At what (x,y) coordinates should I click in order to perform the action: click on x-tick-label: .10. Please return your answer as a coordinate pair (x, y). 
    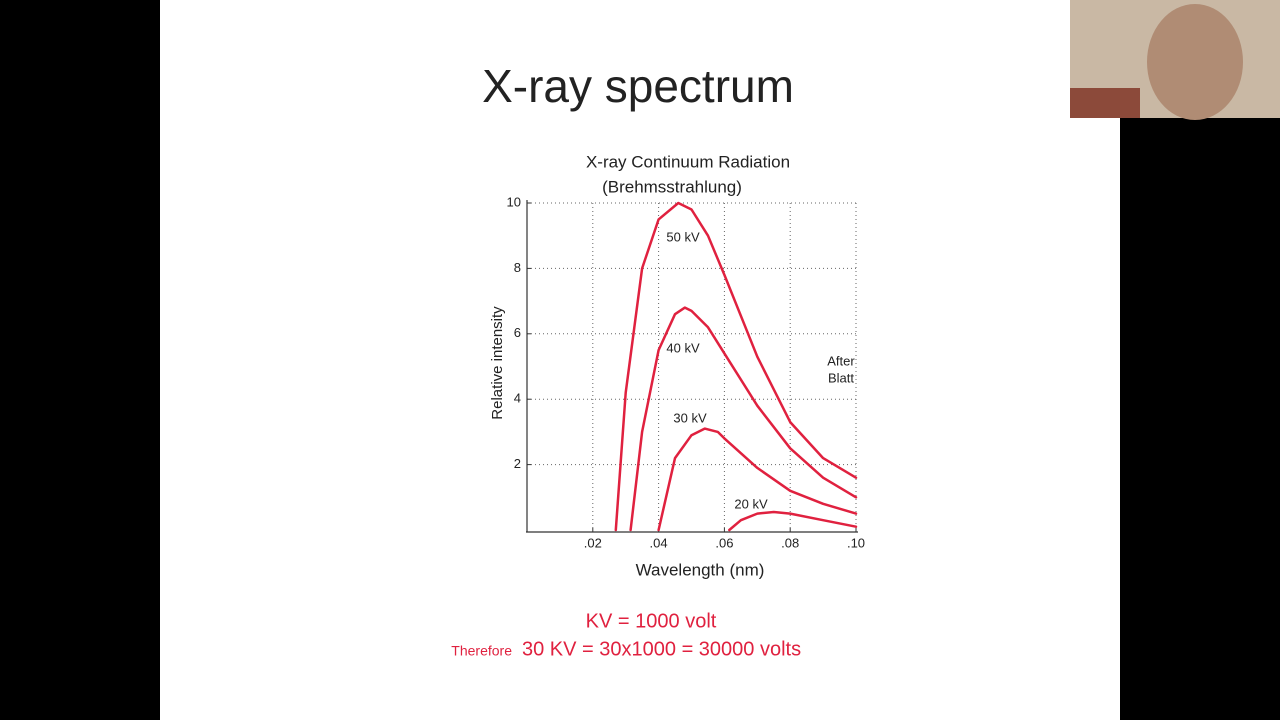
    Looking at the image, I should click on (856, 542).